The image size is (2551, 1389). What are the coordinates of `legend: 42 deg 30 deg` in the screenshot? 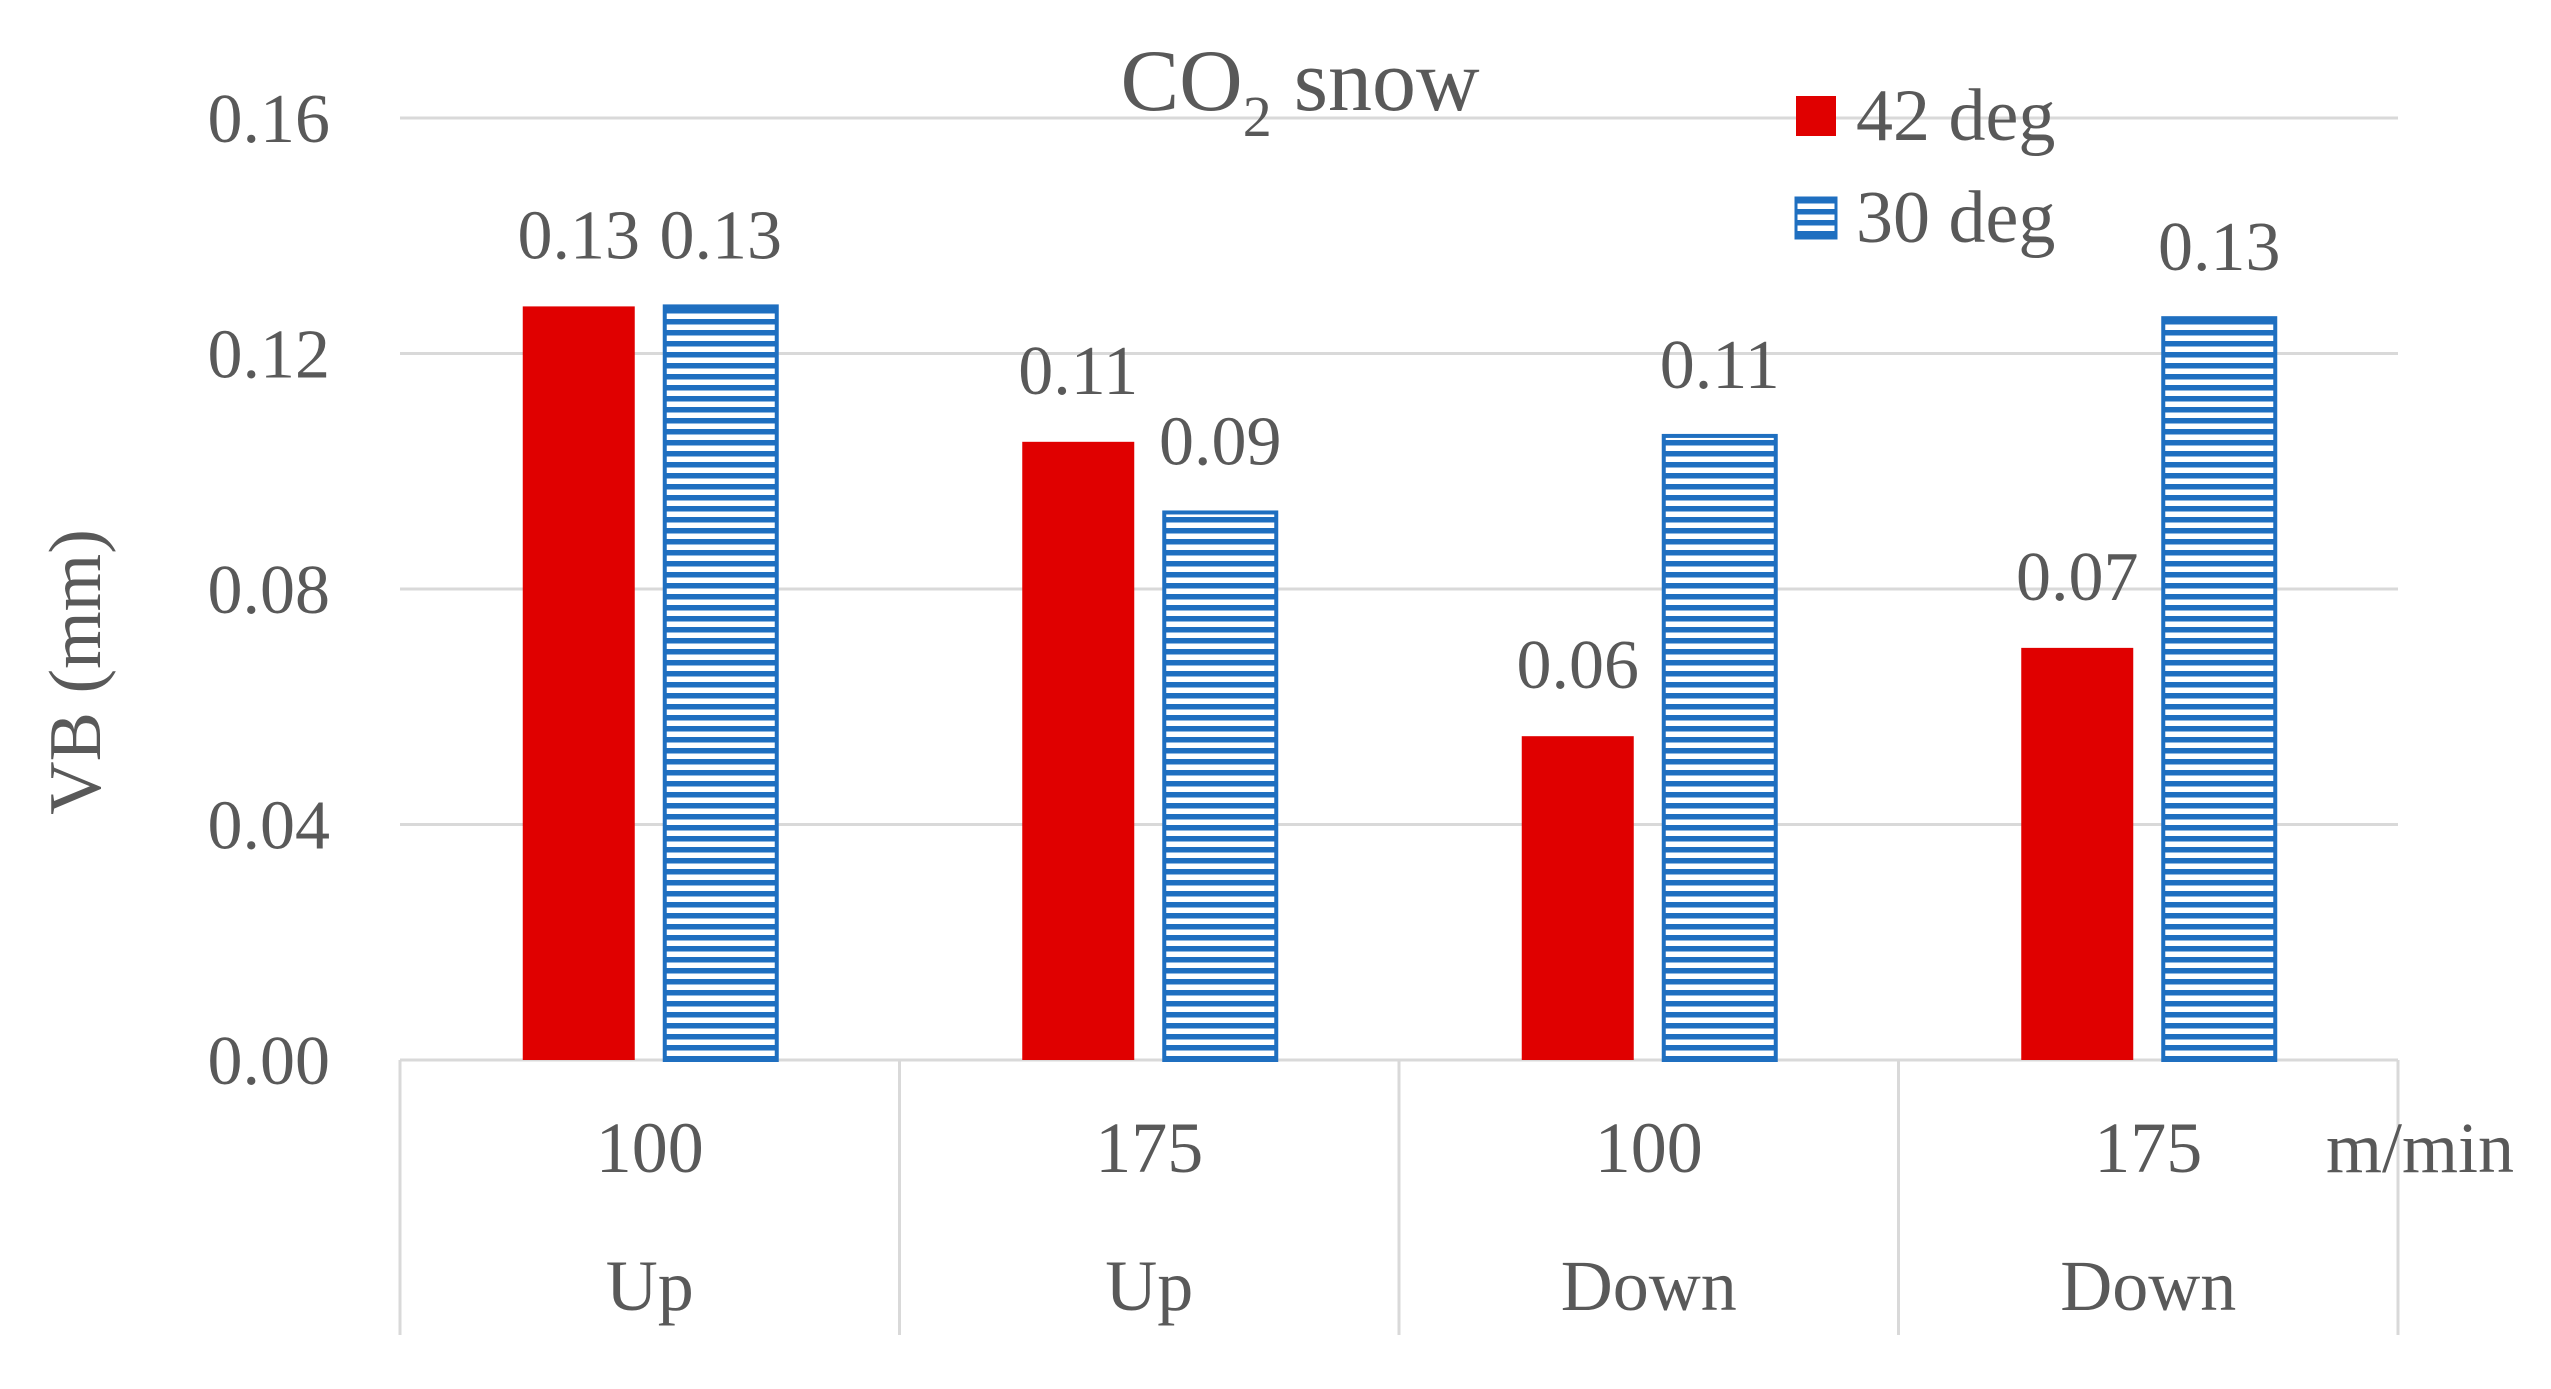 It's located at (1924, 167).